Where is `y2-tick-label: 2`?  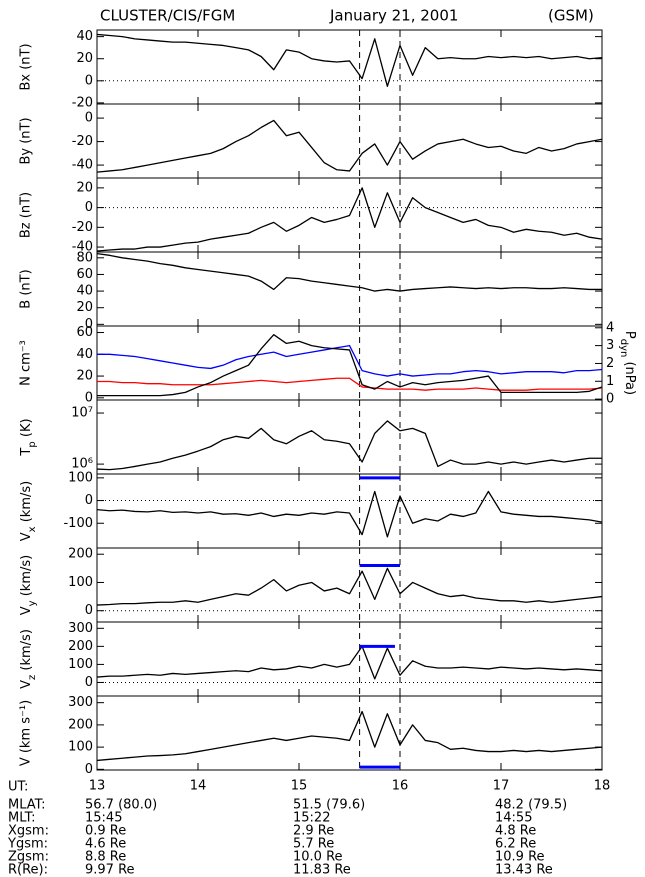
y2-tick-label: 2 is located at coordinates (610, 363).